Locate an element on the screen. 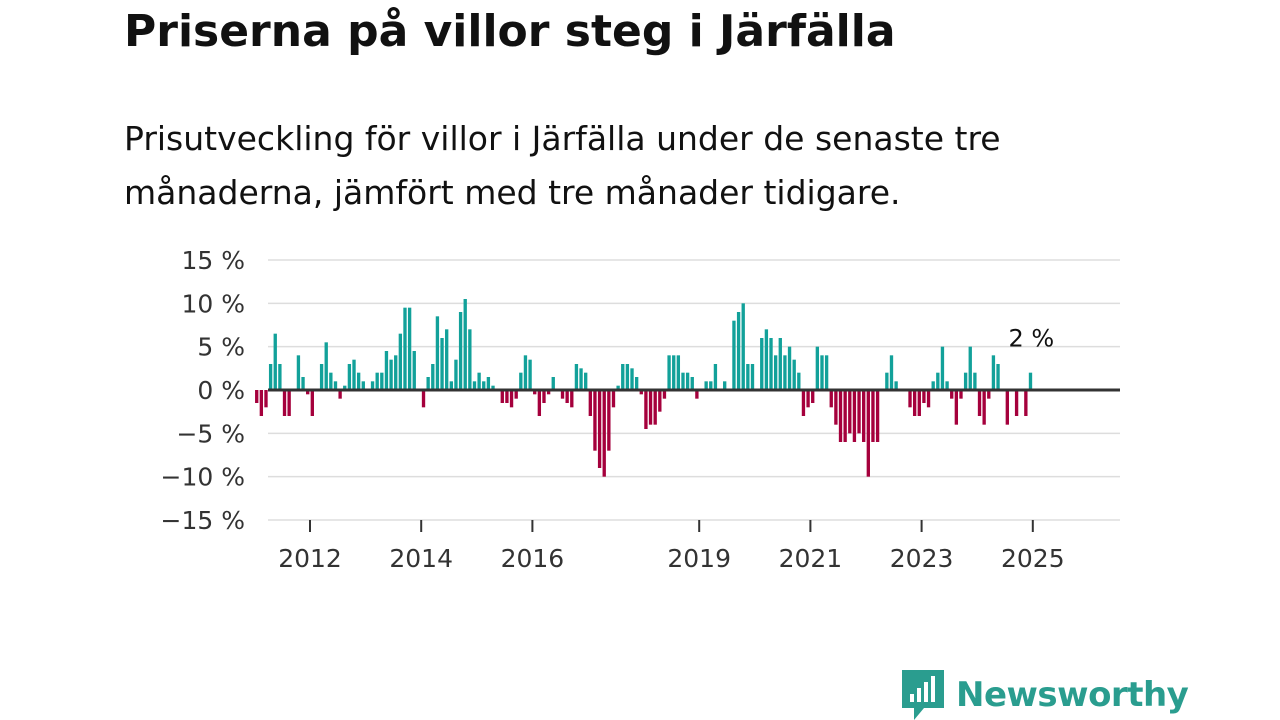 The width and height of the screenshot is (1280, 720). y-tick-label: 5 % is located at coordinates (221, 347).